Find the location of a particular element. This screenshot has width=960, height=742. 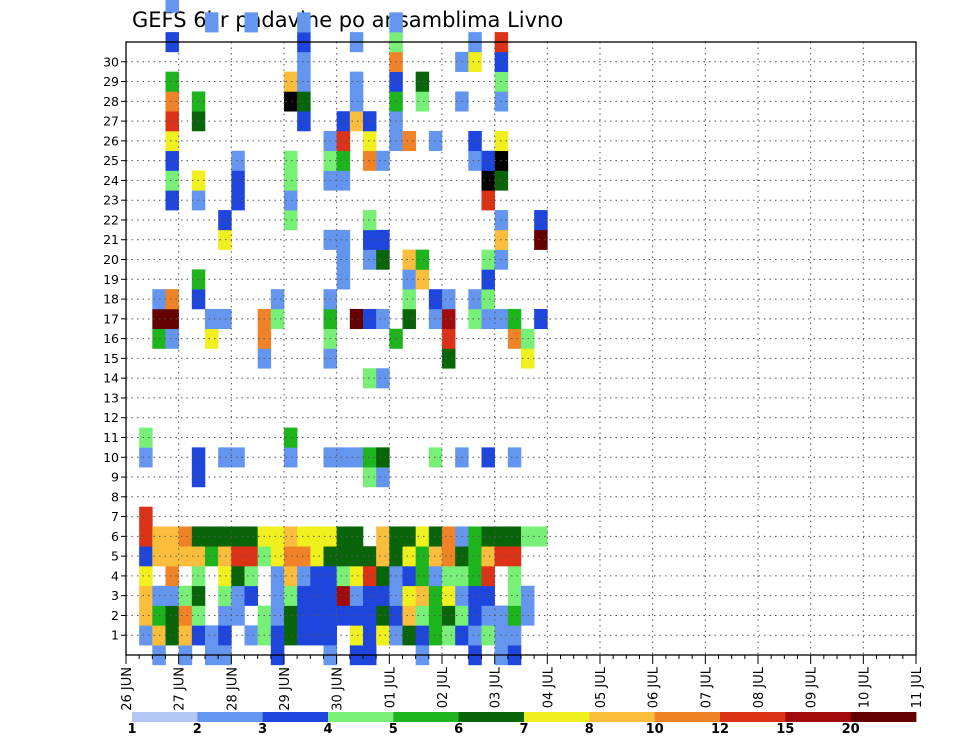

y-tick-label: 16 is located at coordinates (111, 338).